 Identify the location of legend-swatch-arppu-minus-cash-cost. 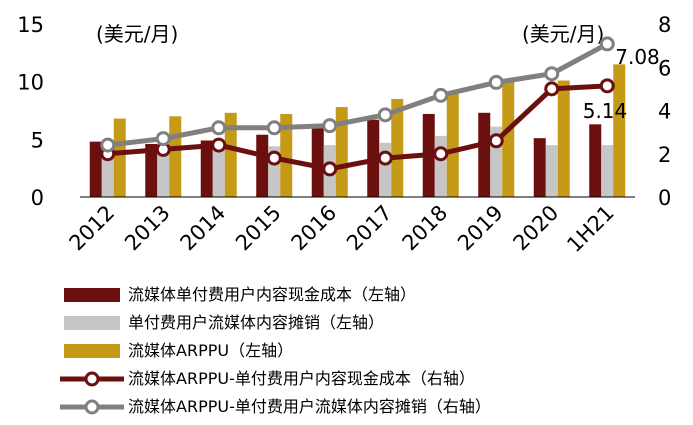
(92, 379).